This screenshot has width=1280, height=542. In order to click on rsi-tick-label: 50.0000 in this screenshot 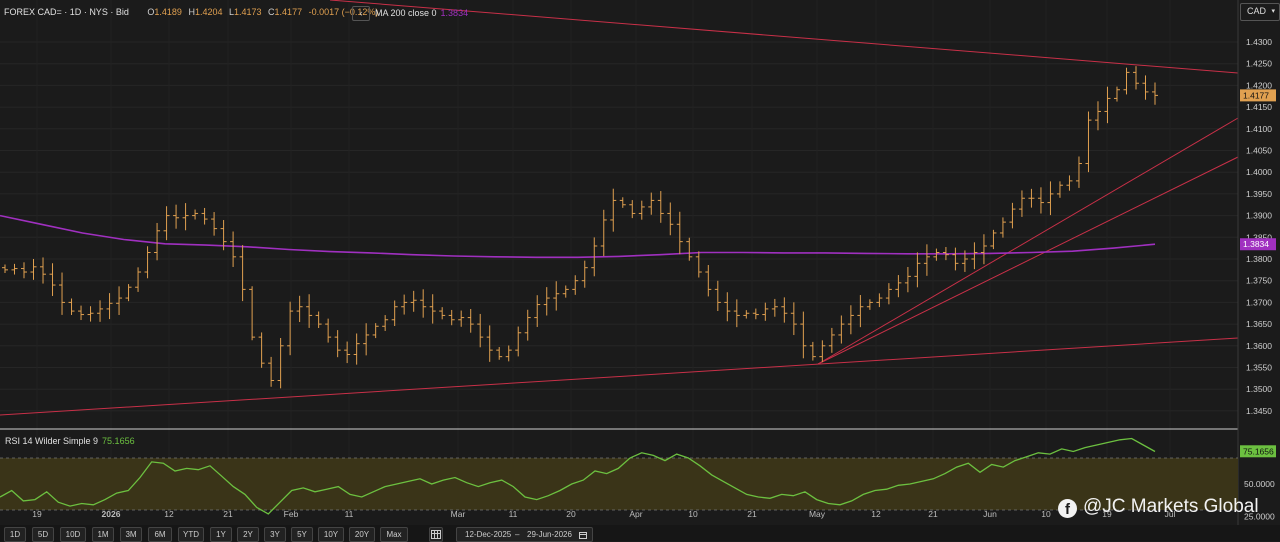, I will do `click(1259, 484)`.